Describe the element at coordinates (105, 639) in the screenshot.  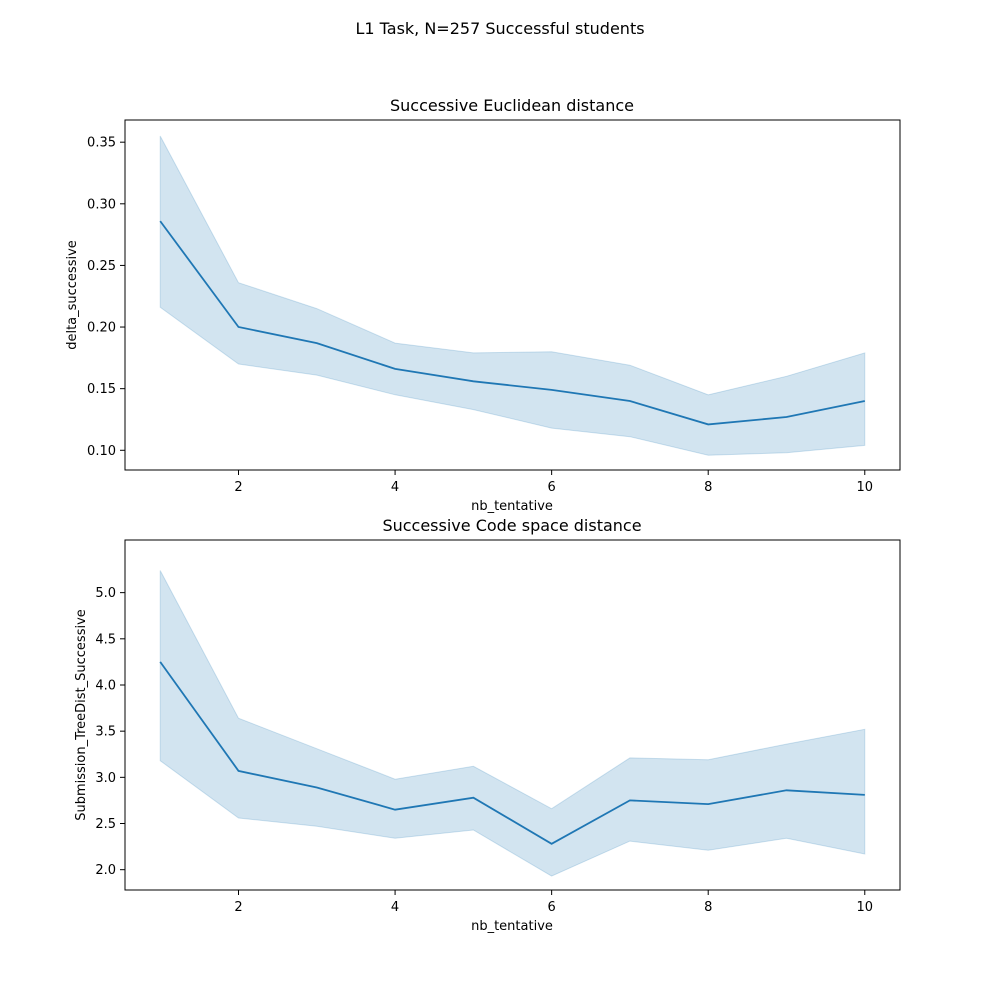
I see `y-tick-label: 4.5` at that location.